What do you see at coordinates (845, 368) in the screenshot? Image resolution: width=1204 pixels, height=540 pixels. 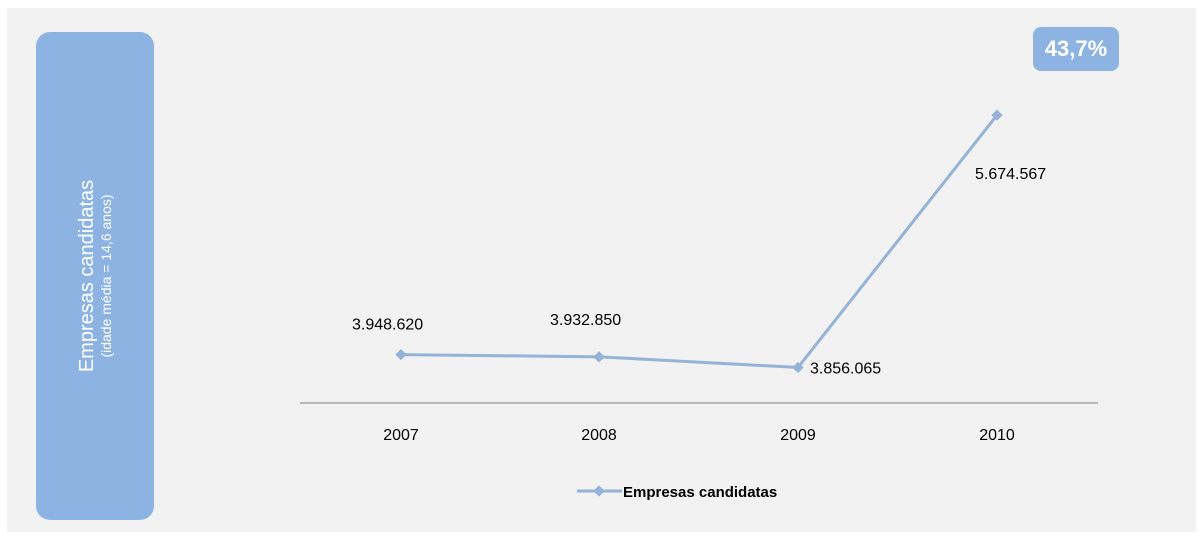 I see `data-label-2009: 3.856.065` at bounding box center [845, 368].